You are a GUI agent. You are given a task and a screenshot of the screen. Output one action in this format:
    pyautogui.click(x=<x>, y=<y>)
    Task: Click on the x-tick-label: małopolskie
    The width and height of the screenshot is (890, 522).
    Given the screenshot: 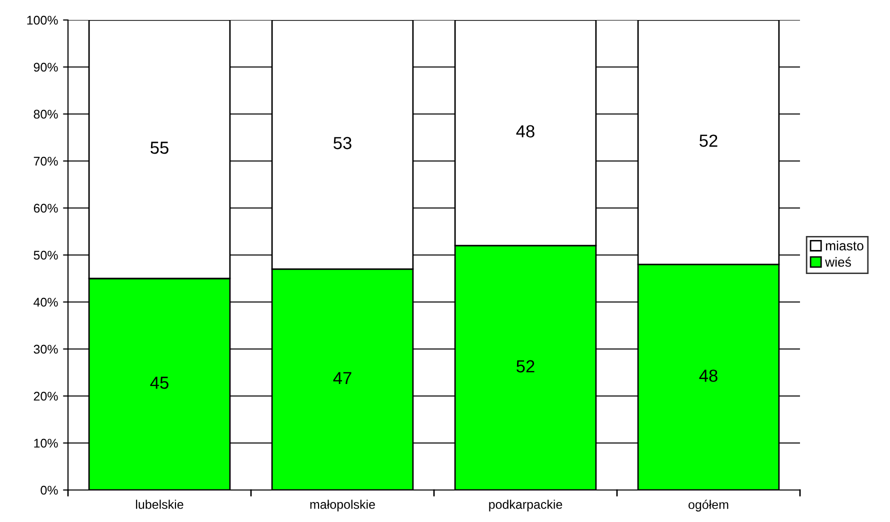 What is the action you would take?
    pyautogui.click(x=342, y=506)
    